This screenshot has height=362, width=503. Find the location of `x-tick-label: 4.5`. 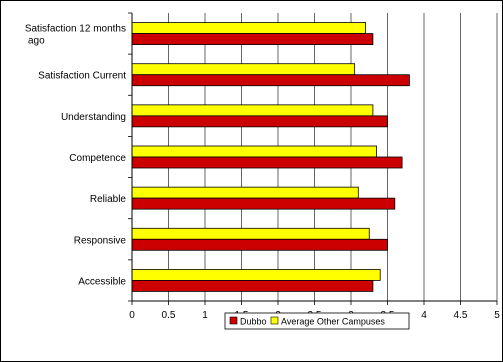

x-tick-label: 4.5 is located at coordinates (461, 315).